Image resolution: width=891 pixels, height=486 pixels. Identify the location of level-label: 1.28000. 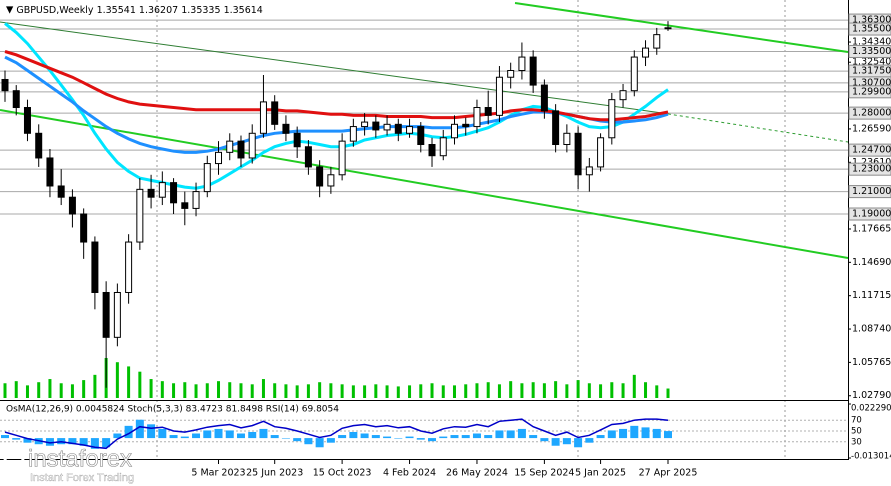
(871, 113).